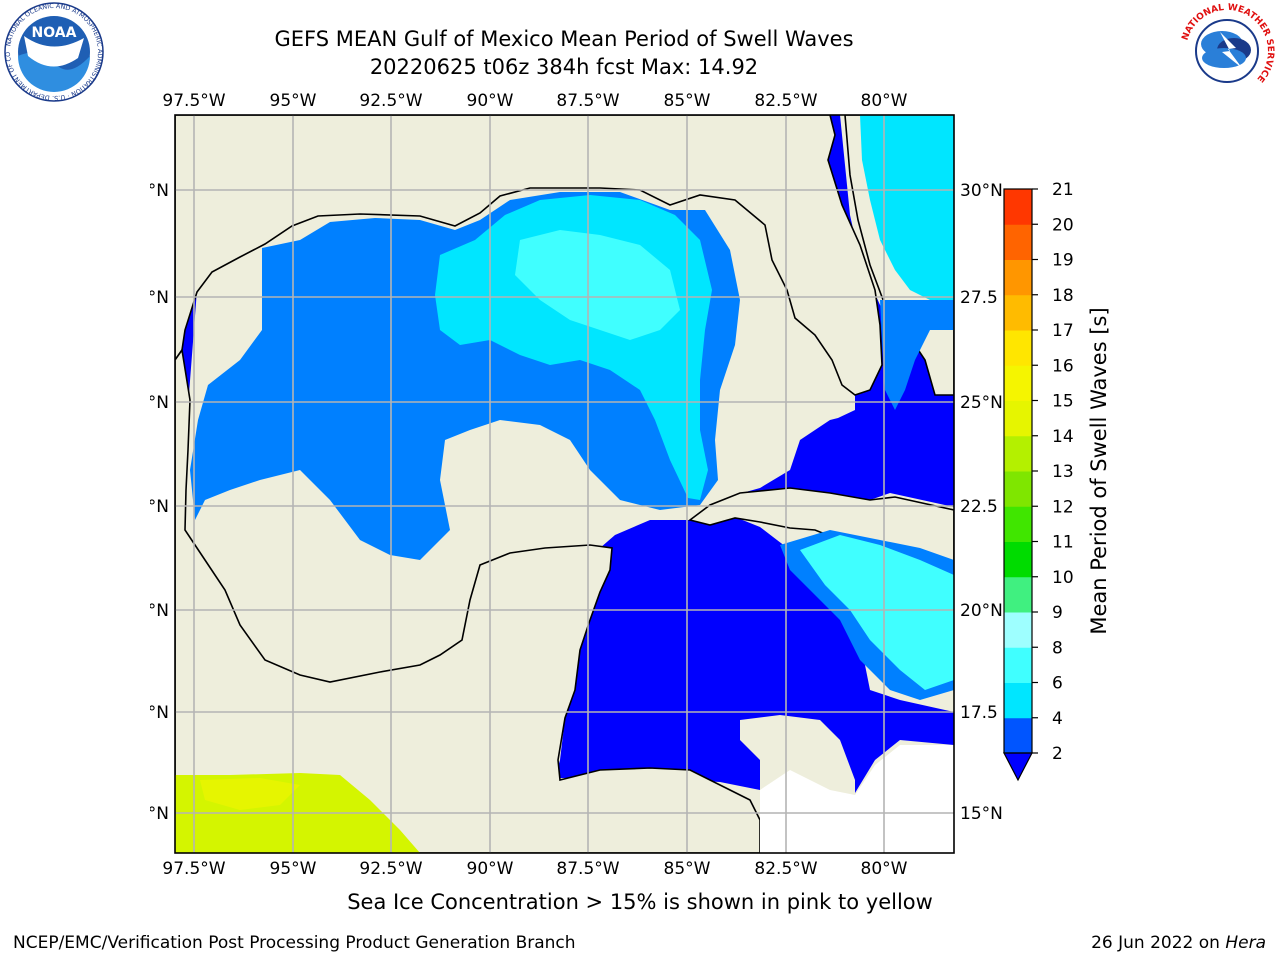  I want to click on lat-label-left: 15°N, so click(159, 814).